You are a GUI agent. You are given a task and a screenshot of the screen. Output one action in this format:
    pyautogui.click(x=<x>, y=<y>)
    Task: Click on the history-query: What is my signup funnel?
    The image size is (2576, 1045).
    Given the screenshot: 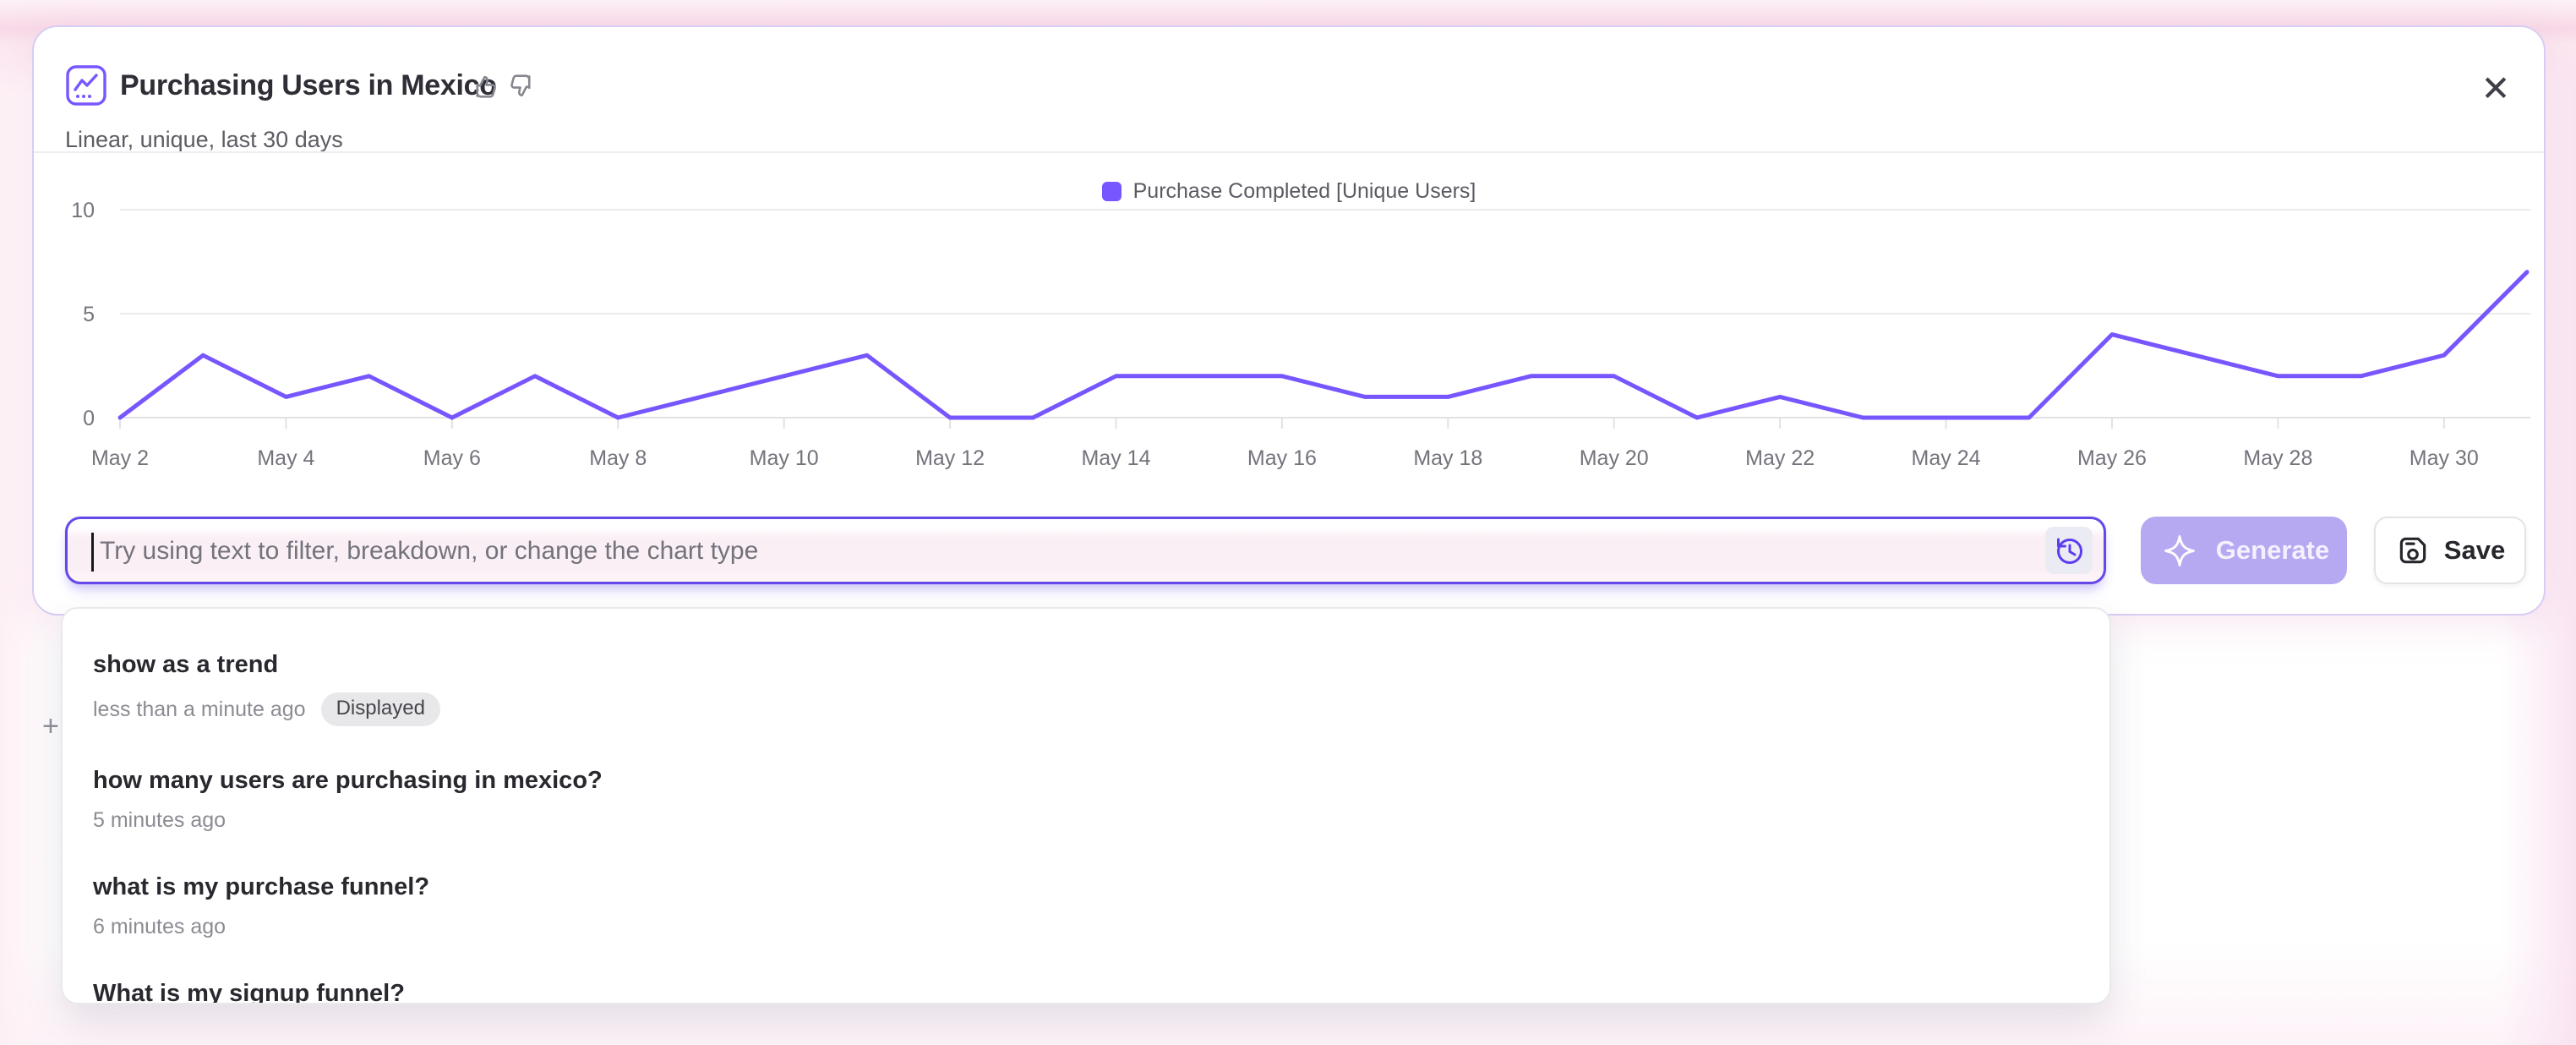 What is the action you would take?
    pyautogui.click(x=249, y=992)
    